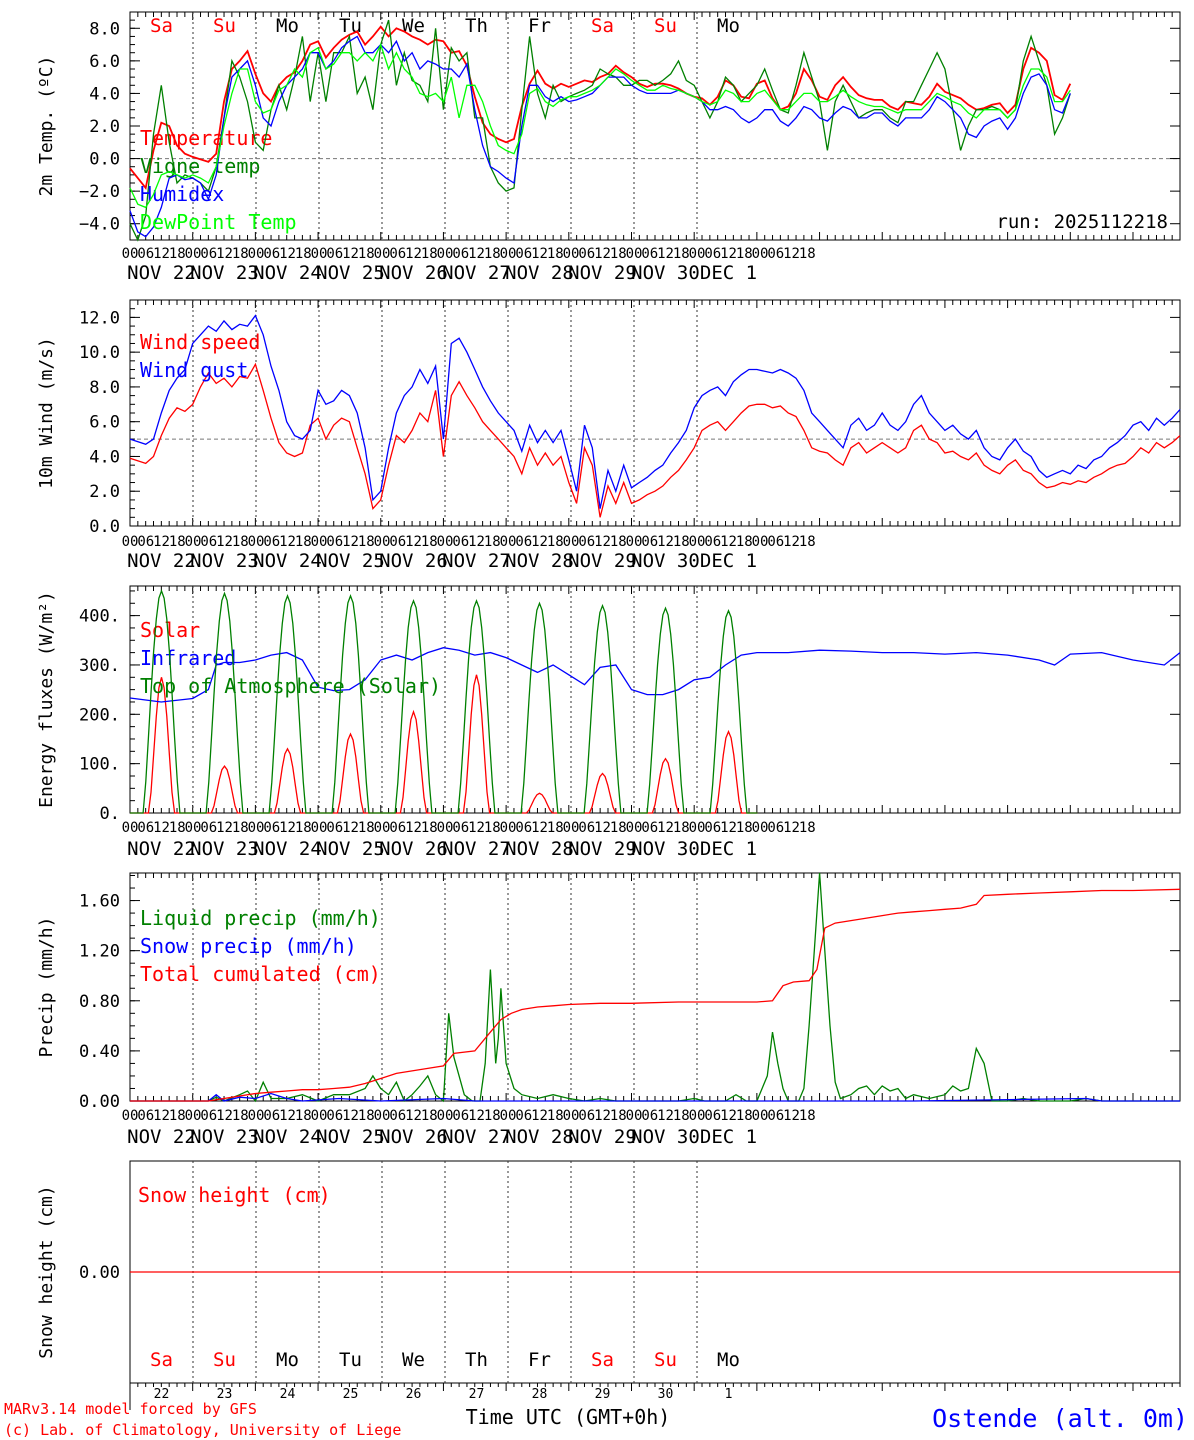  Describe the element at coordinates (46, 413) in the screenshot. I see `y-axis-label: 10m Wind (m/s)` at that location.